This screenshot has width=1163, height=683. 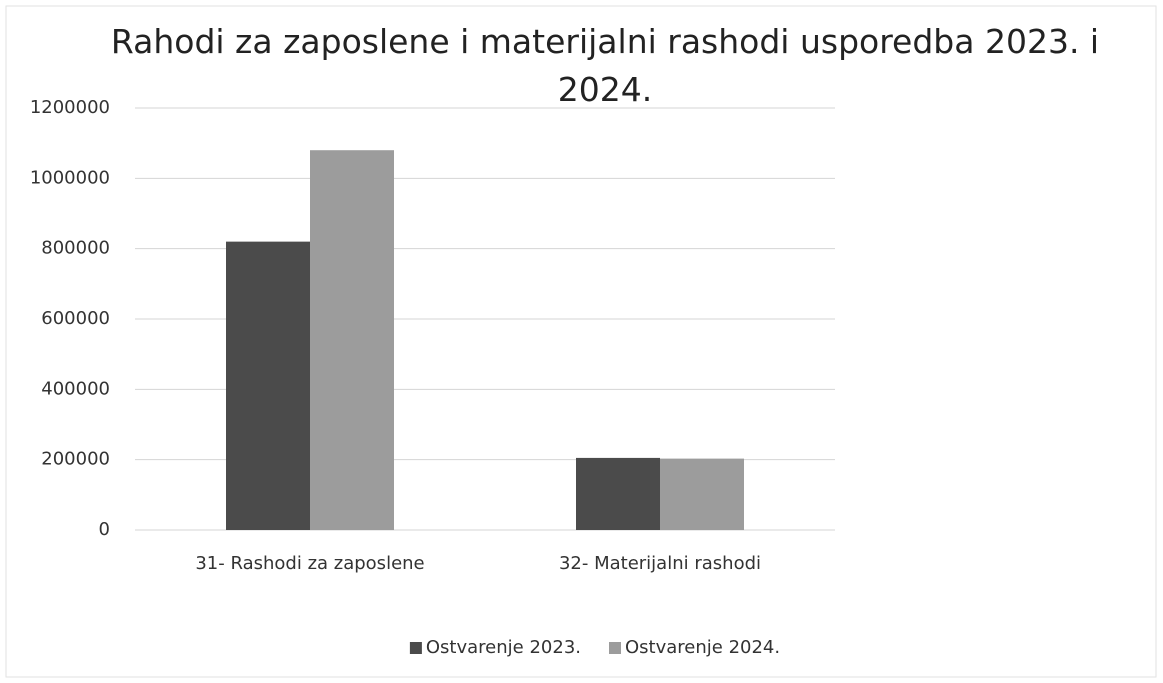 I want to click on legend-label: Ostvarenje 2024., so click(x=702, y=647).